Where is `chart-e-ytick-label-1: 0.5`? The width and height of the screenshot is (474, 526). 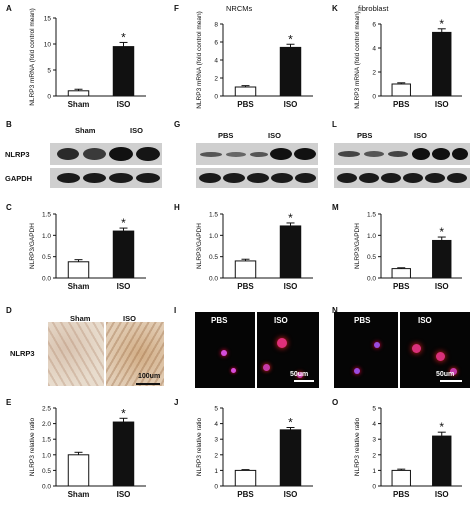
chart-e-ytick-label-1: 0.5 is located at coordinates (46, 471).